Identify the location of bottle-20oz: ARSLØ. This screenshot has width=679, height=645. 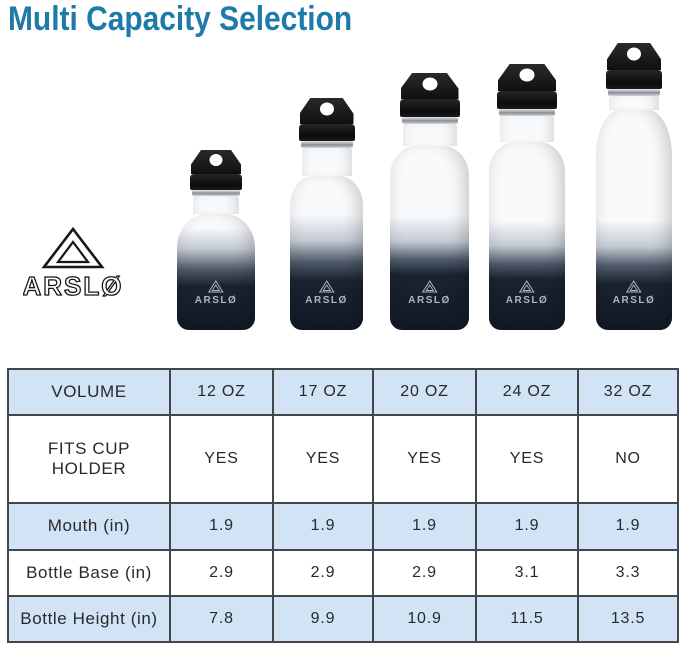
(429, 201).